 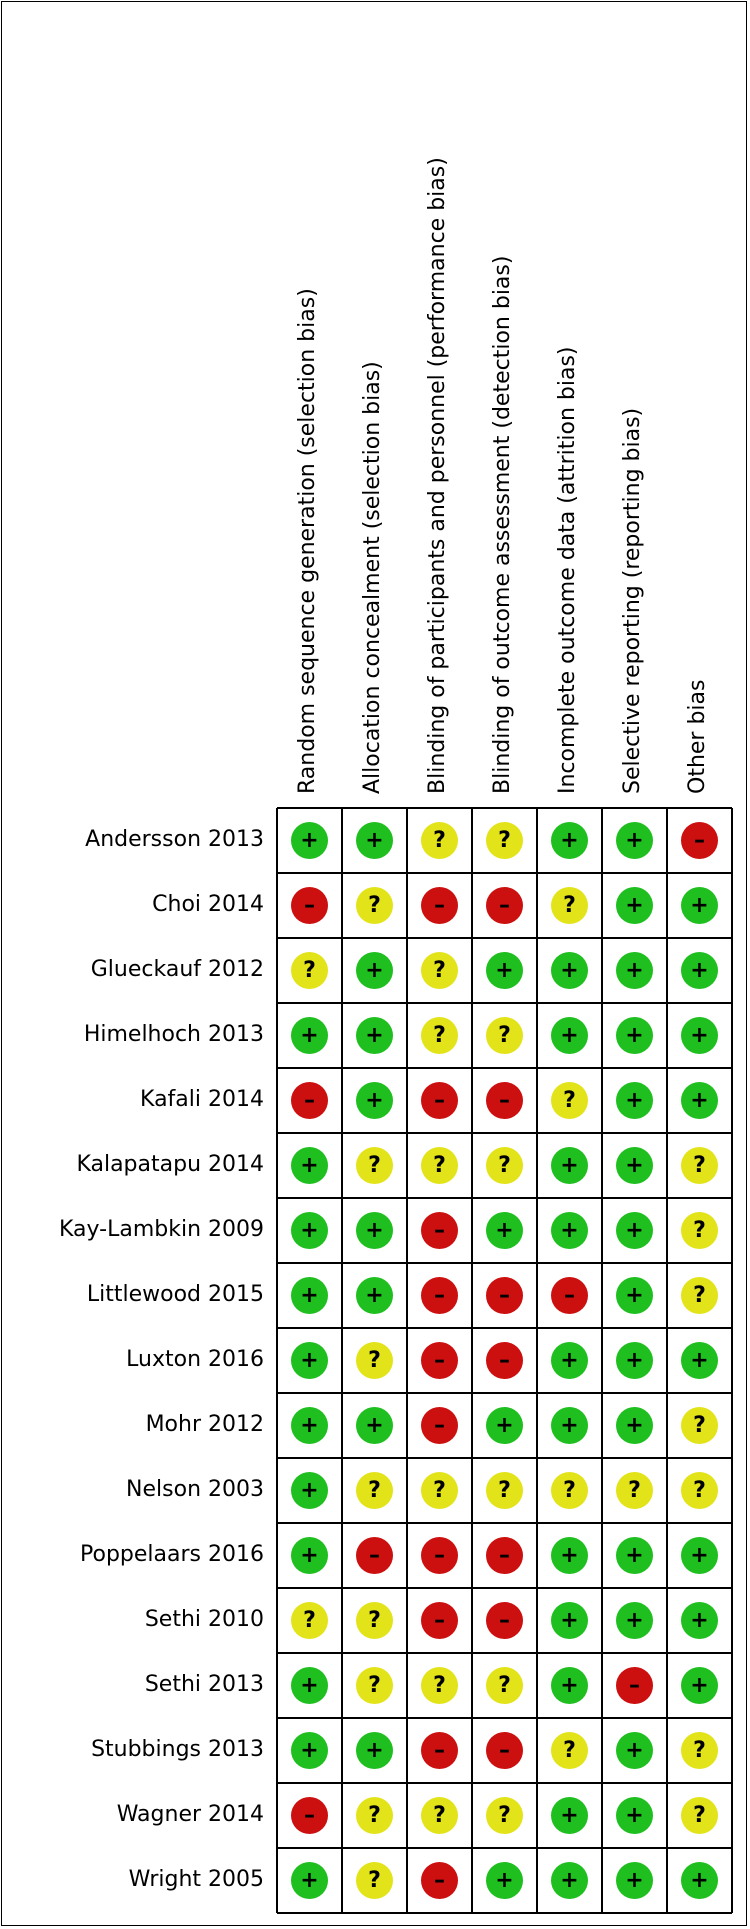 What do you see at coordinates (161, 1229) in the screenshot?
I see `row-header: Kay-Lambkin 2009` at bounding box center [161, 1229].